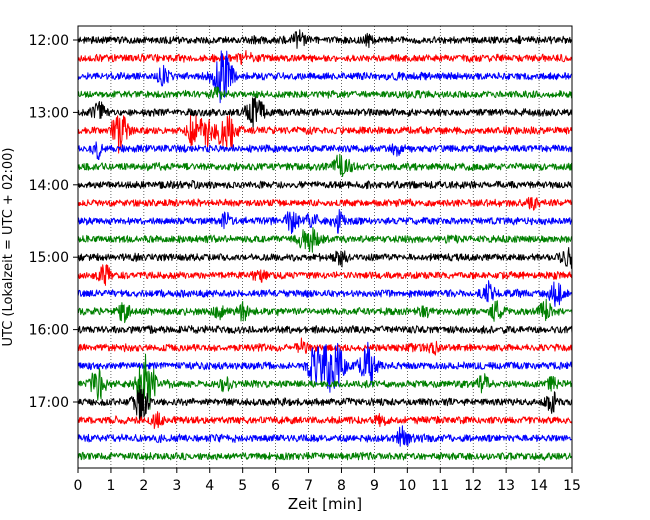  I want to click on y-tick-label: 13:00, so click(49, 113).